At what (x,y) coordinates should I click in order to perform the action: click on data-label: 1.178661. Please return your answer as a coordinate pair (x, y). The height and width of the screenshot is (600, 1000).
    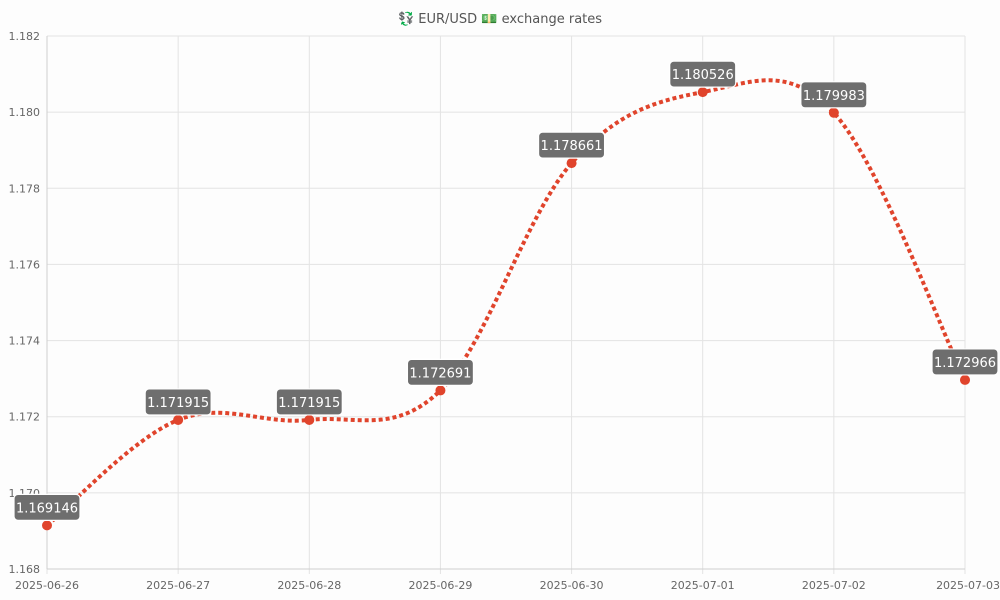
    Looking at the image, I should click on (572, 146).